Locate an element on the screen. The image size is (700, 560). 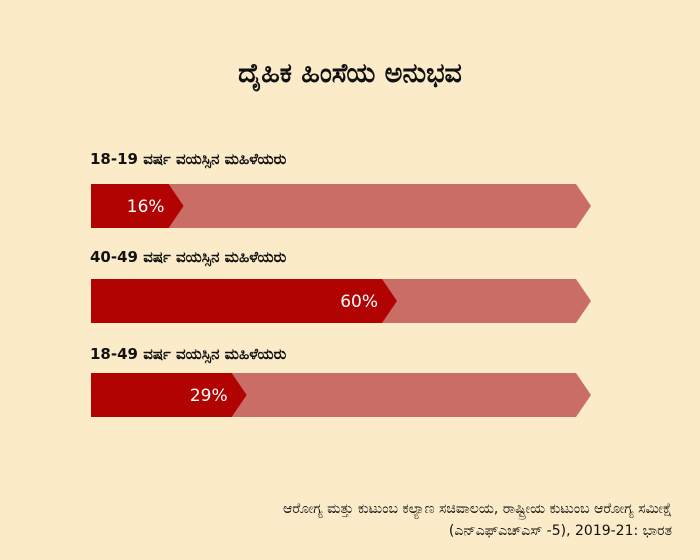
source-line-2: (ಎನ್ಎಫ್ಎಚ್ಎಸ್ -5), 2019-21: ಭಾರತ is located at coordinates (560, 531).